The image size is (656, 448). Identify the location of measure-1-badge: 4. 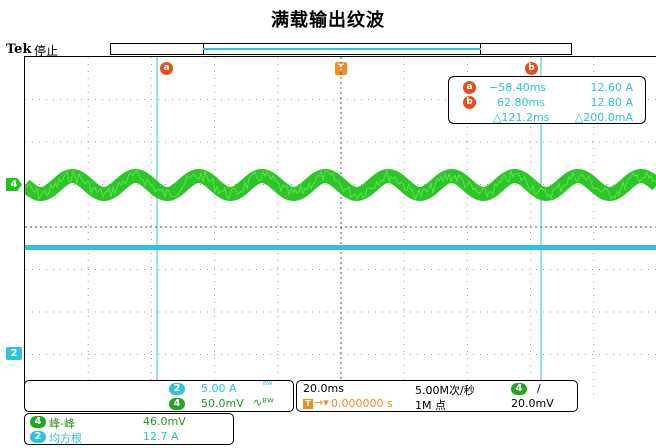
(38, 422).